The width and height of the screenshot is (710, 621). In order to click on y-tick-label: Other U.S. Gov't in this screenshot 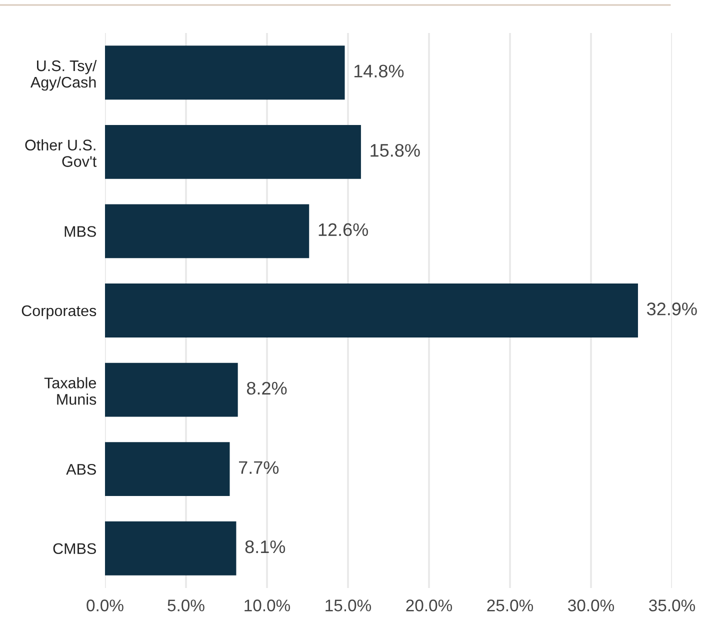, I will do `click(61, 153)`.